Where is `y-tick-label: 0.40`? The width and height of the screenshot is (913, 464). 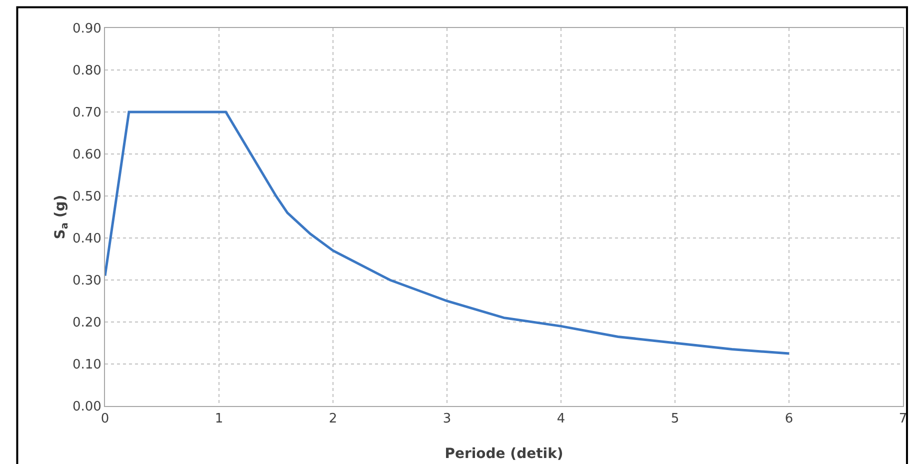 y-tick-label: 0.40 is located at coordinates (87, 239).